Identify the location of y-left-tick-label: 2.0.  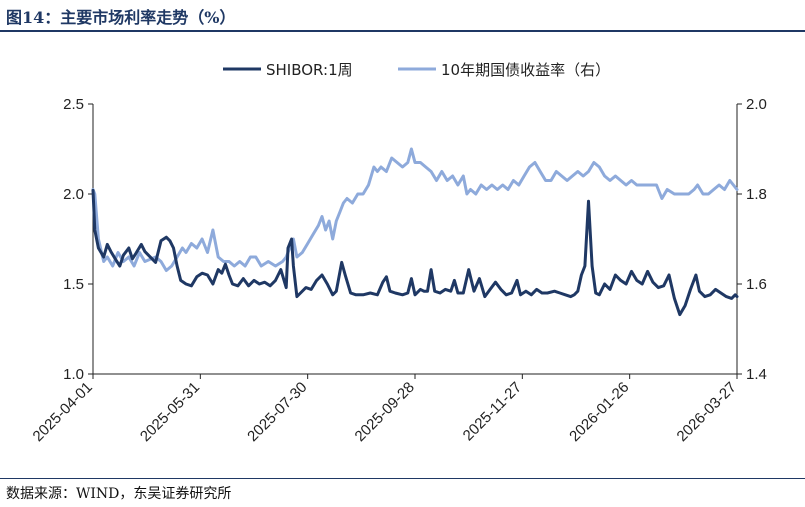
(73, 194).